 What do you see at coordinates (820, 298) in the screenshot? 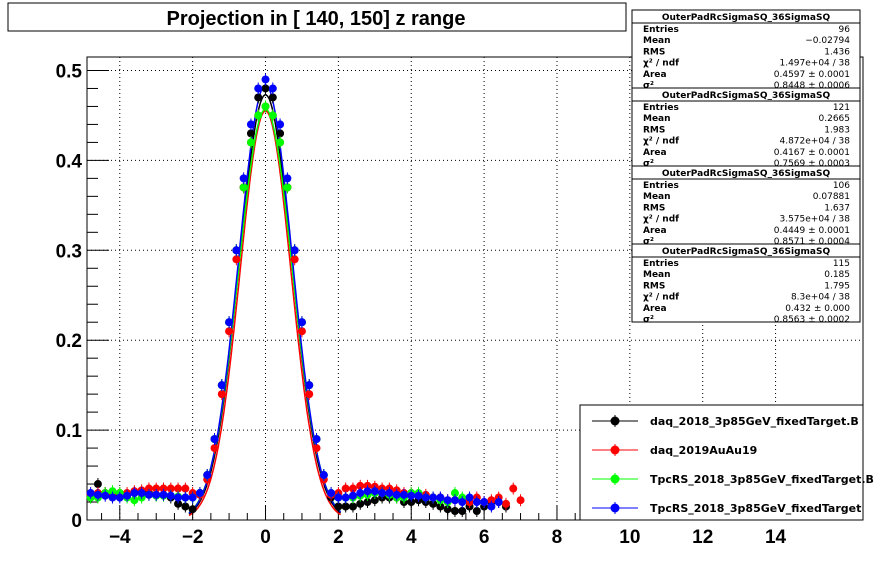
I see `stat-value: 8.3e+04 / 38` at bounding box center [820, 298].